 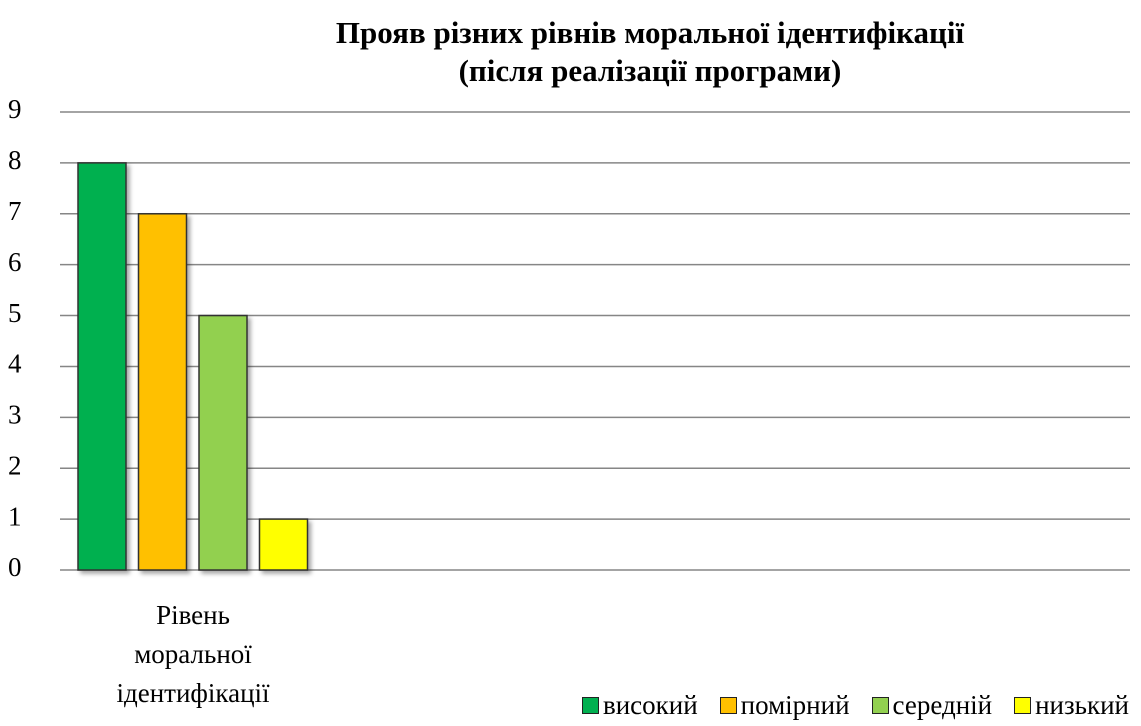 I want to click on y-tick-label: 1, so click(x=15, y=516).